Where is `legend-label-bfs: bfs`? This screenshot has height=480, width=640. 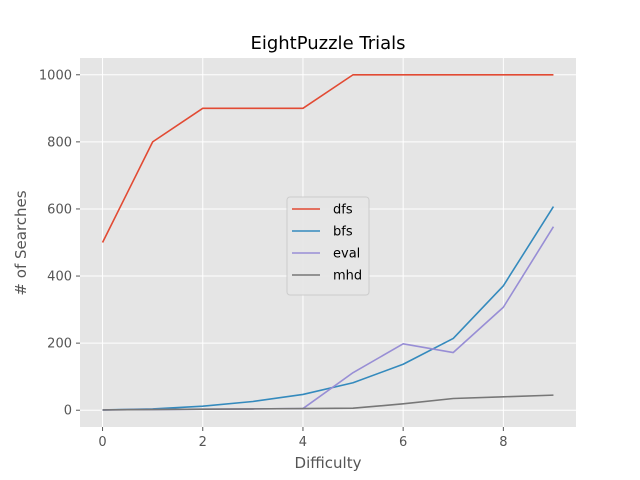
legend-label-bfs: bfs is located at coordinates (343, 232).